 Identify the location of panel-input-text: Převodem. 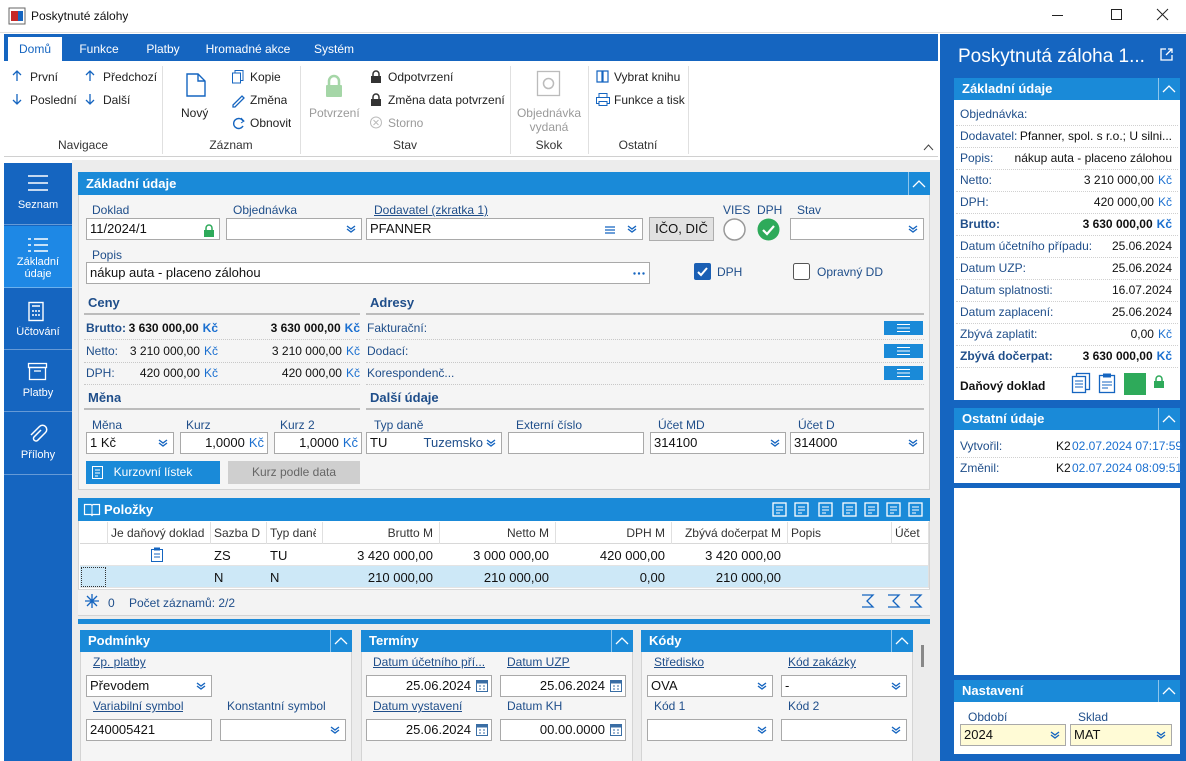
(141, 686).